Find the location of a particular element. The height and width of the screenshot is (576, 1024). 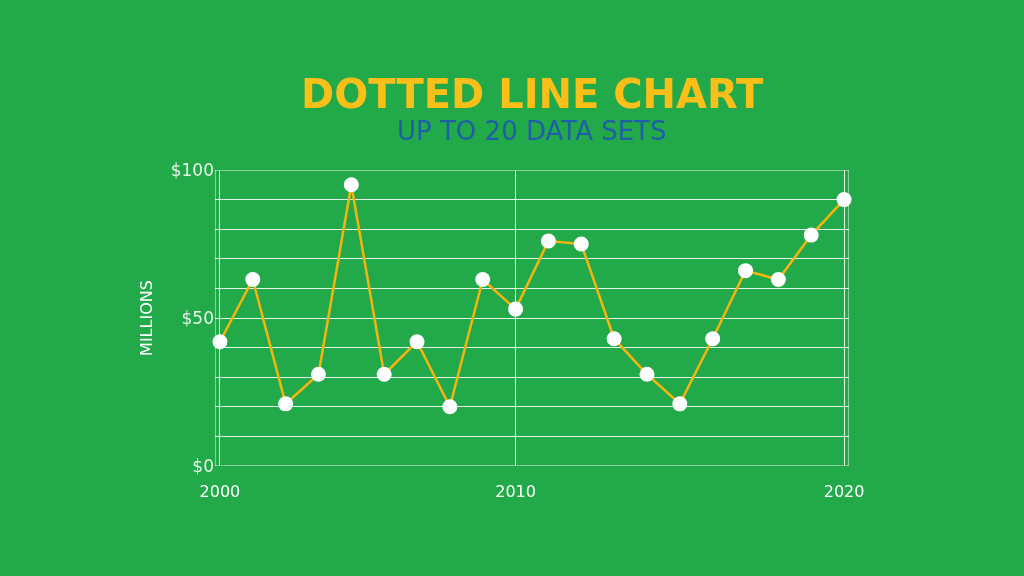

x-tick-label: 2000 is located at coordinates (220, 491).